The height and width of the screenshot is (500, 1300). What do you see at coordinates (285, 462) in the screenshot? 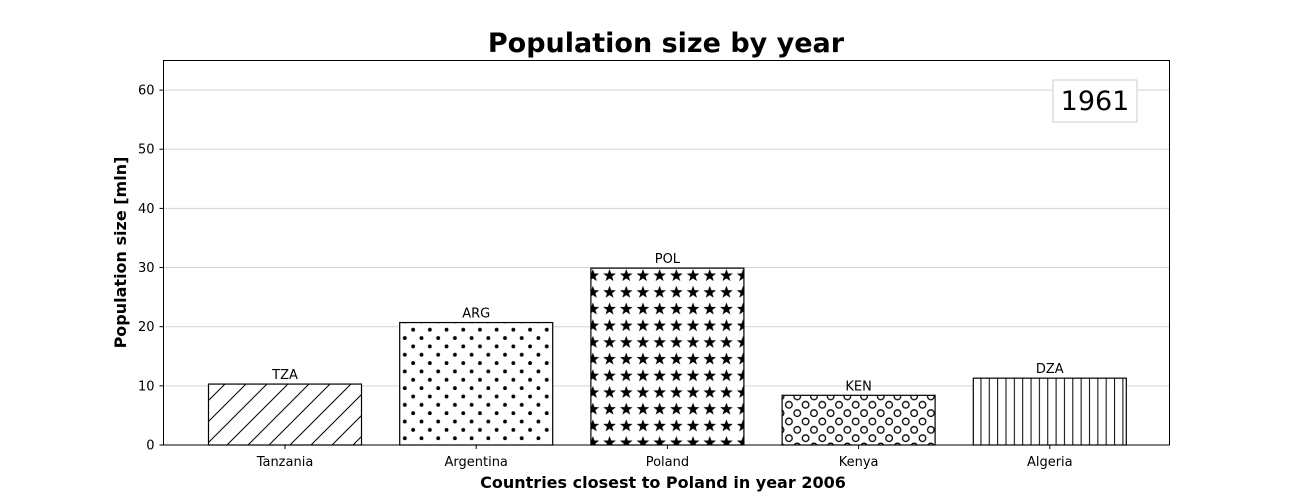
I see `x-tick-label: Tanzania` at bounding box center [285, 462].